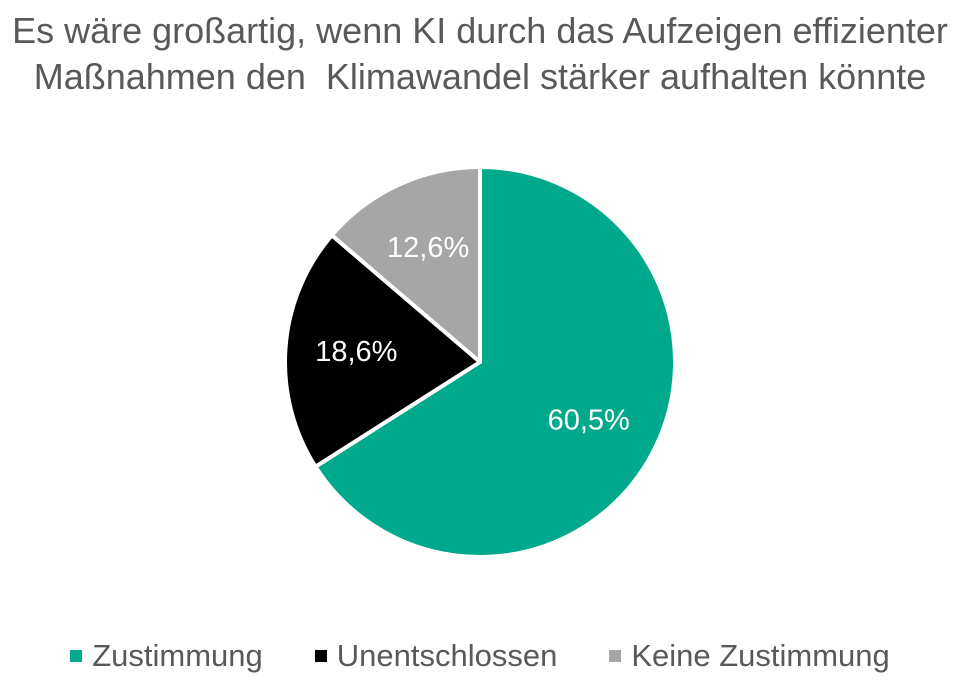 This screenshot has width=960, height=691. Describe the element at coordinates (447, 655) in the screenshot. I see `legend-label-unentschlossen: Unentschlossen` at that location.